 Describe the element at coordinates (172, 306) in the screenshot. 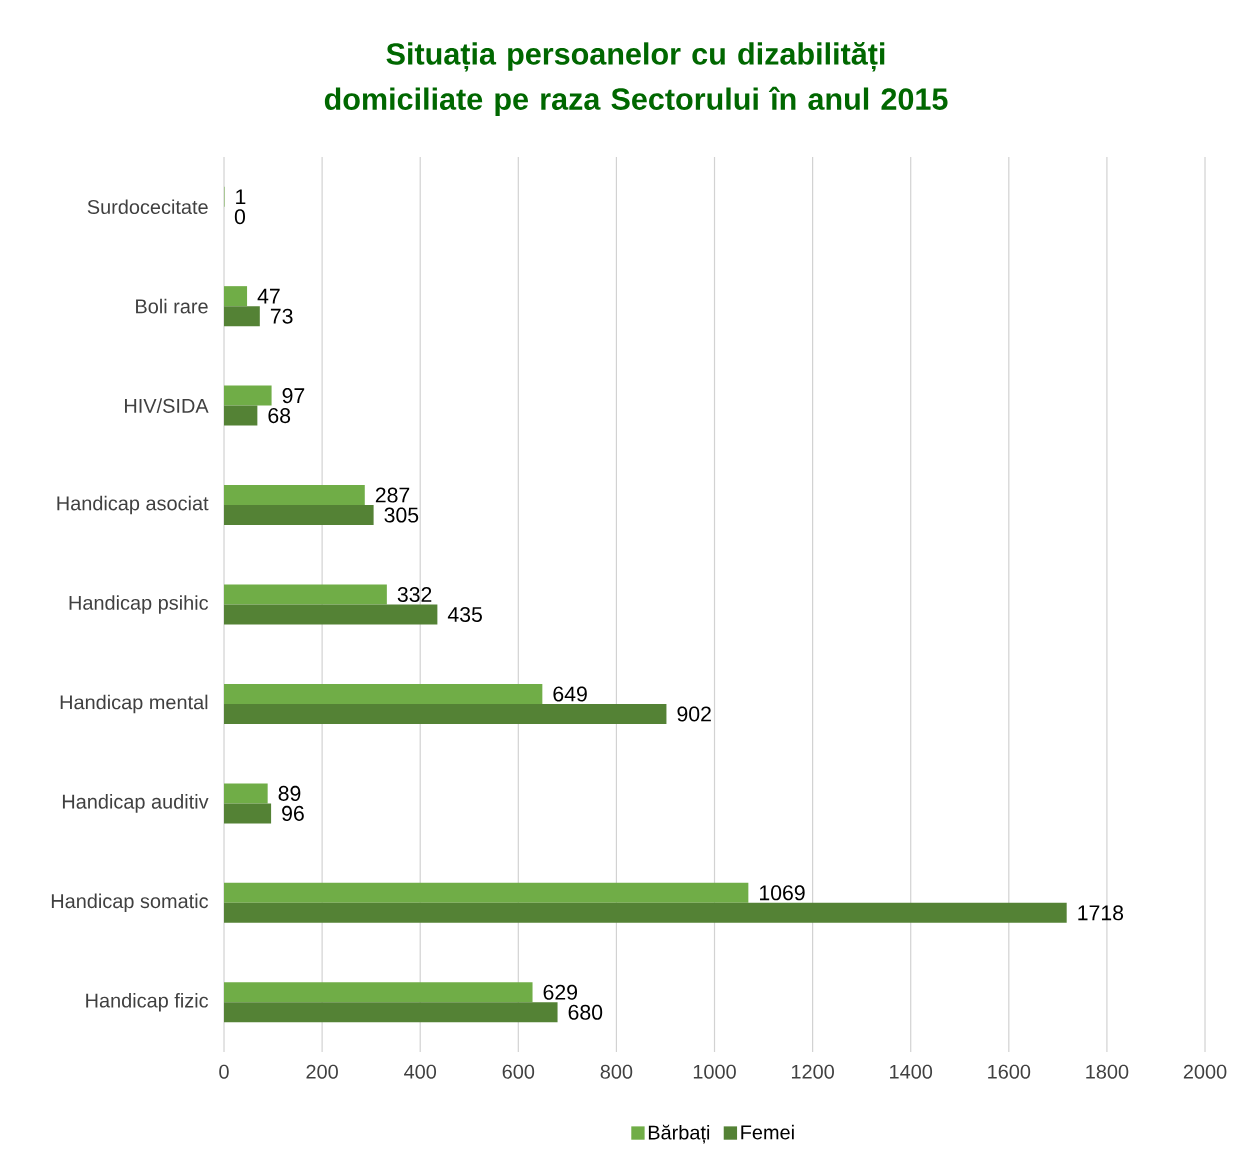

I see `y-tick-label: Boli rare` at that location.